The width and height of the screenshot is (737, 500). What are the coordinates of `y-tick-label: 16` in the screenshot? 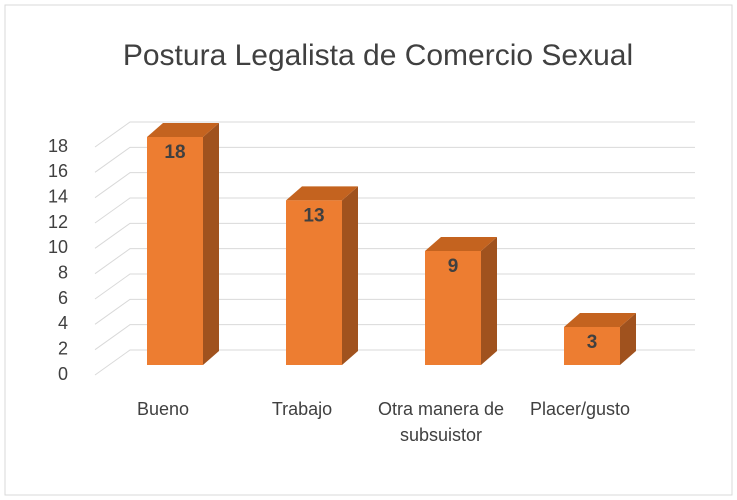 It's located at (58, 171).